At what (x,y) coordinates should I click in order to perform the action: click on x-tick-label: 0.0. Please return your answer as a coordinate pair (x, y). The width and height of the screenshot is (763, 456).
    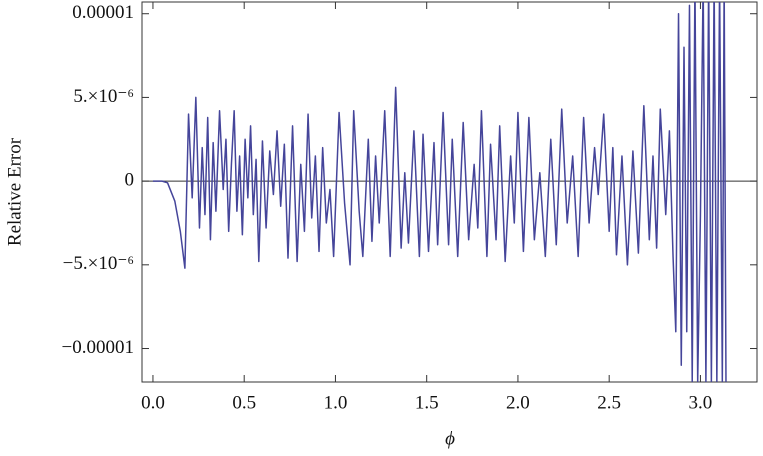
    Looking at the image, I should click on (153, 402).